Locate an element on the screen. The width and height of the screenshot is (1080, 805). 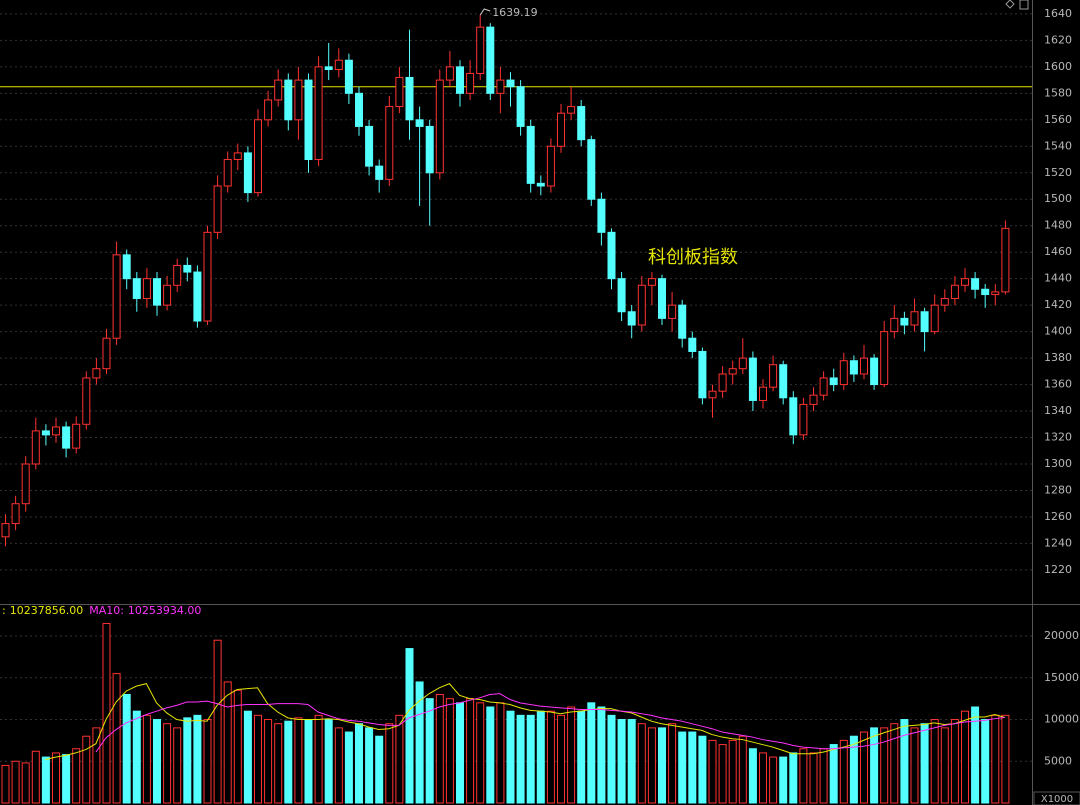
y-tick-label: 15000 is located at coordinates (1061, 677).